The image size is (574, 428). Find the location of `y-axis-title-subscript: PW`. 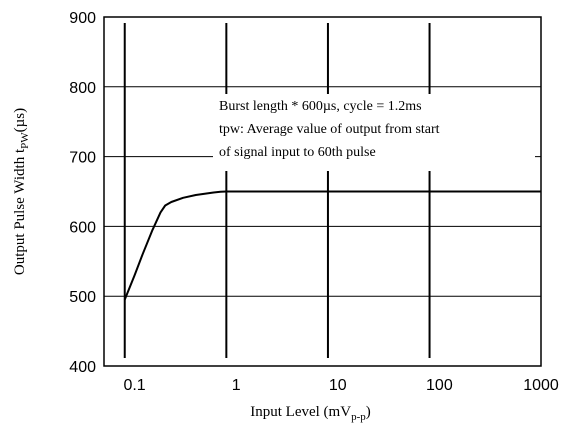

y-axis-title-subscript: PW is located at coordinates (25, 140).